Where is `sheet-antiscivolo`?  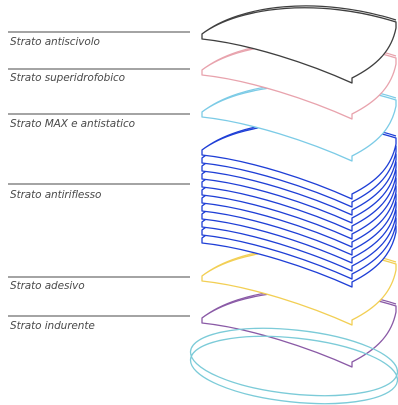
sheet-antiscivolo is located at coordinates (299, 44).